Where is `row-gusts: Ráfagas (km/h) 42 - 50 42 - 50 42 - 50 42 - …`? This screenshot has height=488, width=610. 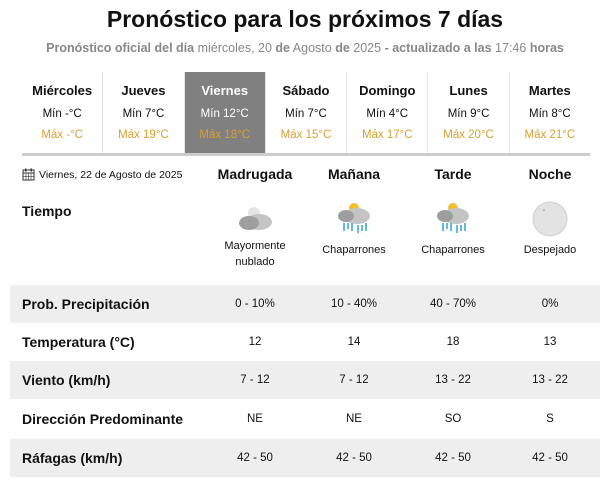
row-gusts: Ráfagas (km/h) 42 - 50 42 - 50 42 - 50 42 - … is located at coordinates (305, 458).